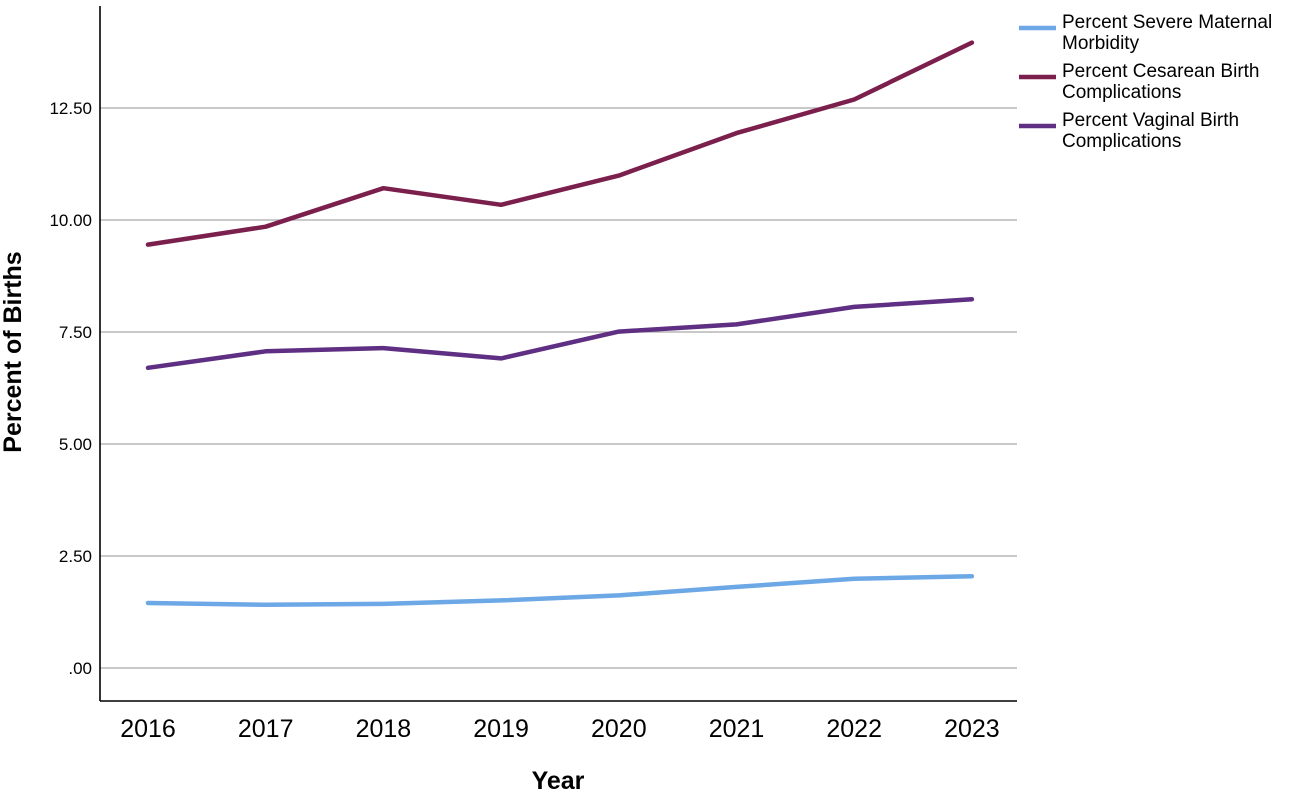 The width and height of the screenshot is (1295, 792). I want to click on y-tick-label: 10.00, so click(70, 220).